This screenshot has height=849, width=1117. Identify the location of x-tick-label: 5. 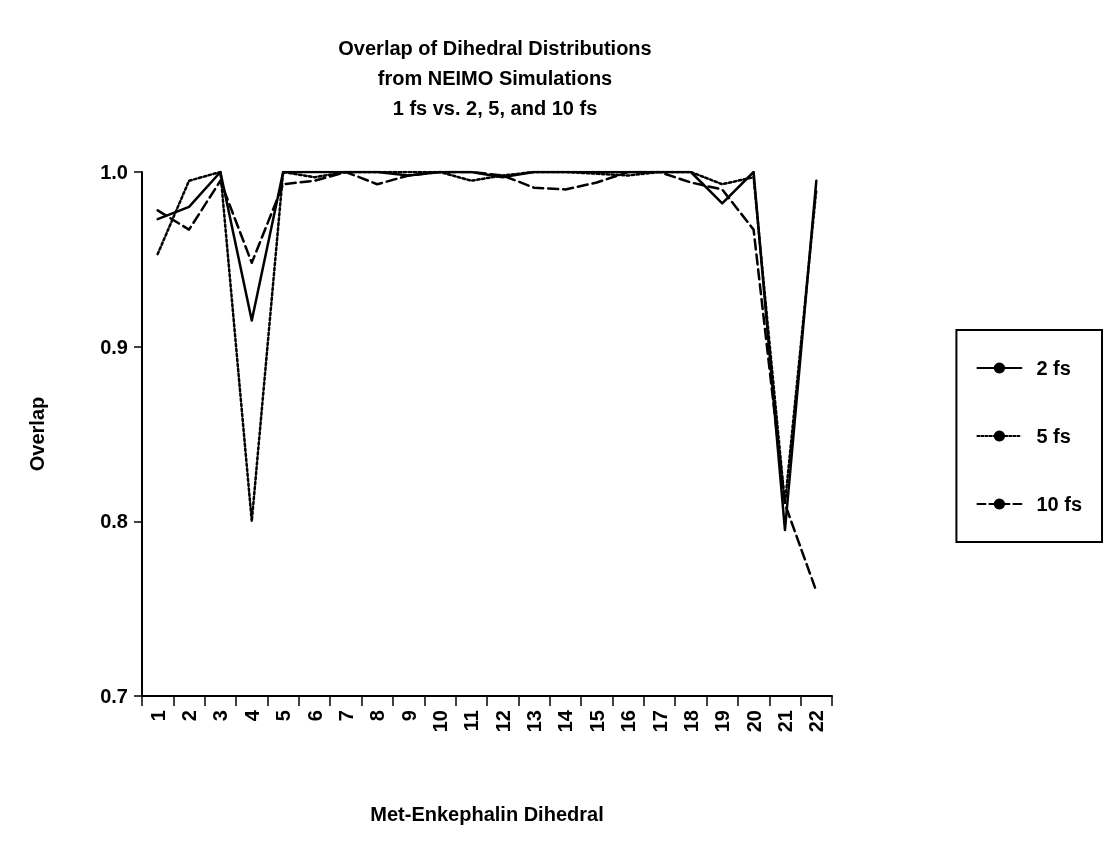
(283, 716).